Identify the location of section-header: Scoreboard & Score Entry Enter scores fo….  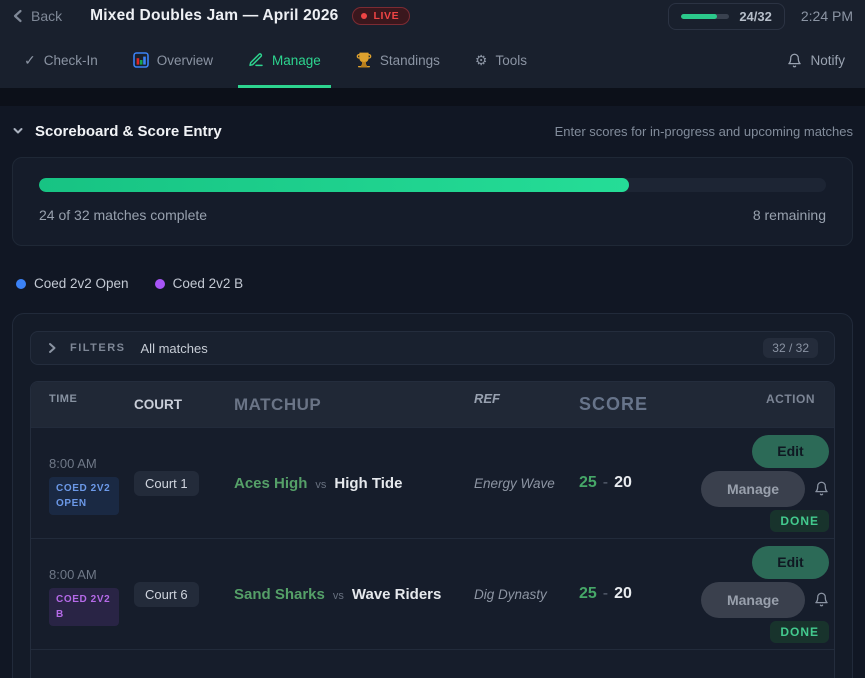
(432, 131).